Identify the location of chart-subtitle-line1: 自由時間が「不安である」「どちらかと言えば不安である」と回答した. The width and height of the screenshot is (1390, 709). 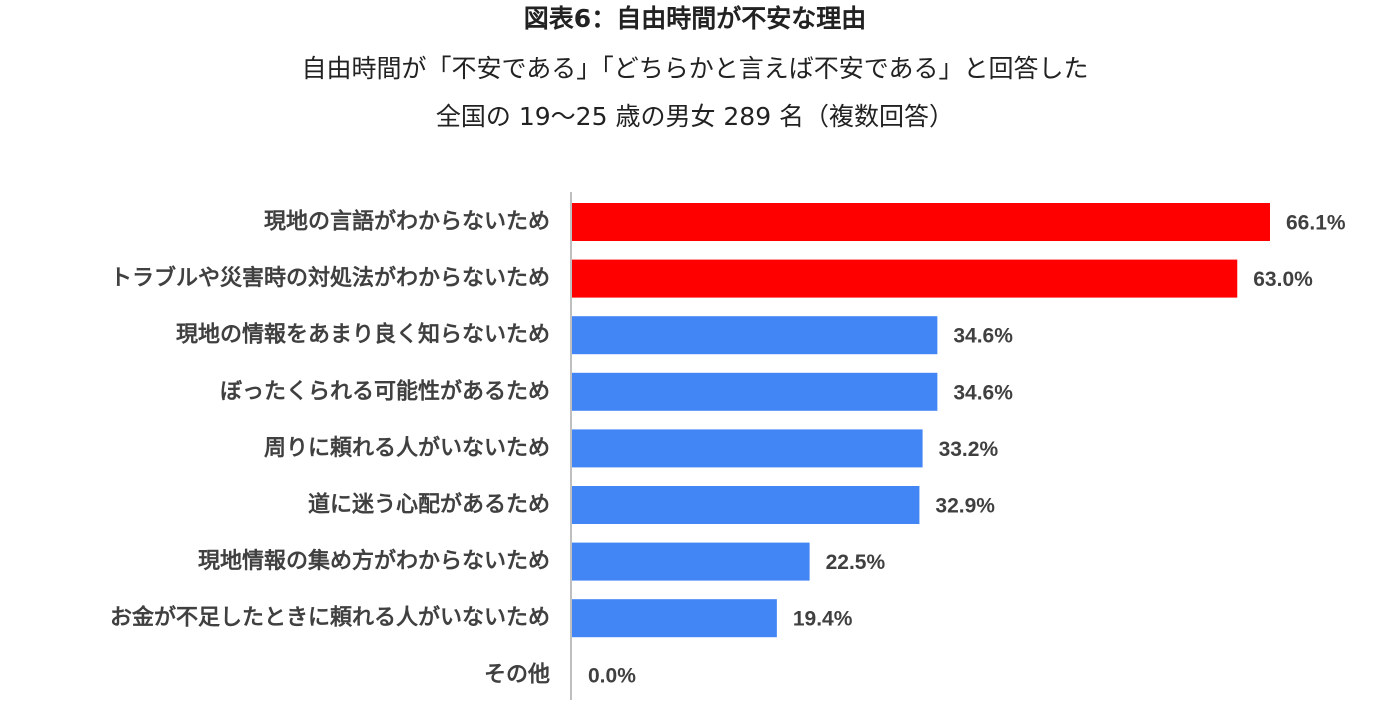
(695, 68).